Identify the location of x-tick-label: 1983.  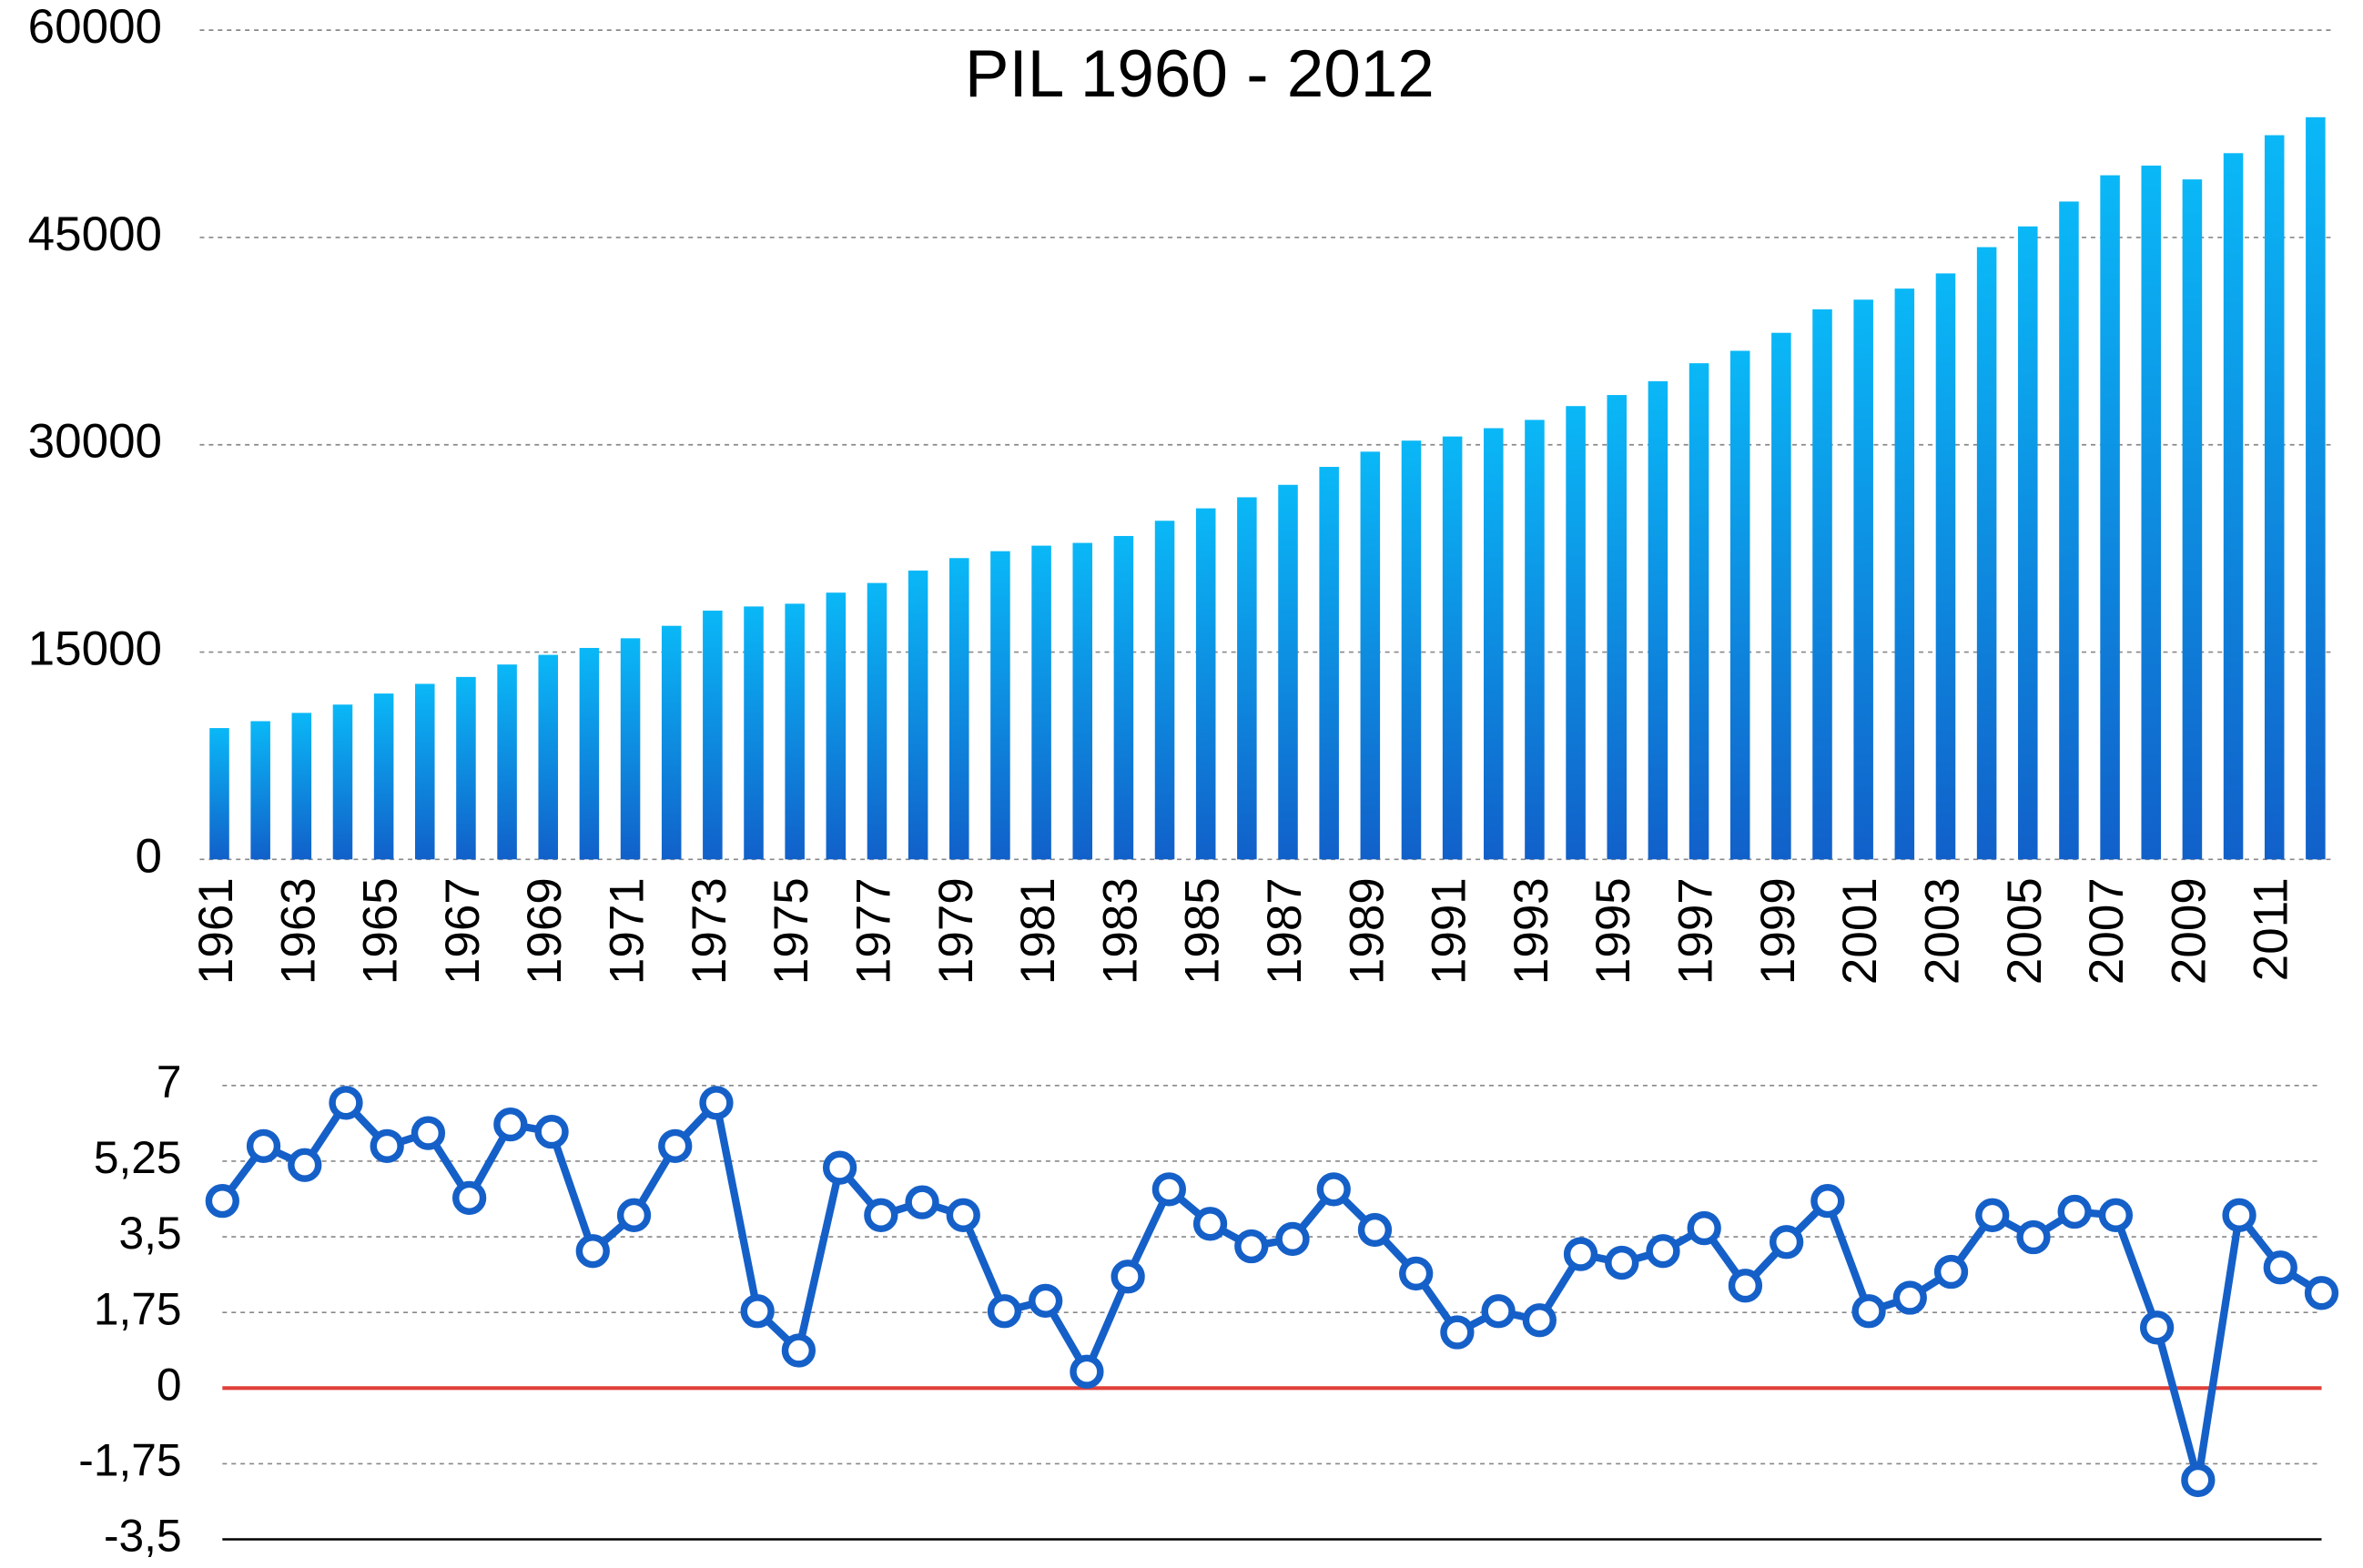
(1120, 931).